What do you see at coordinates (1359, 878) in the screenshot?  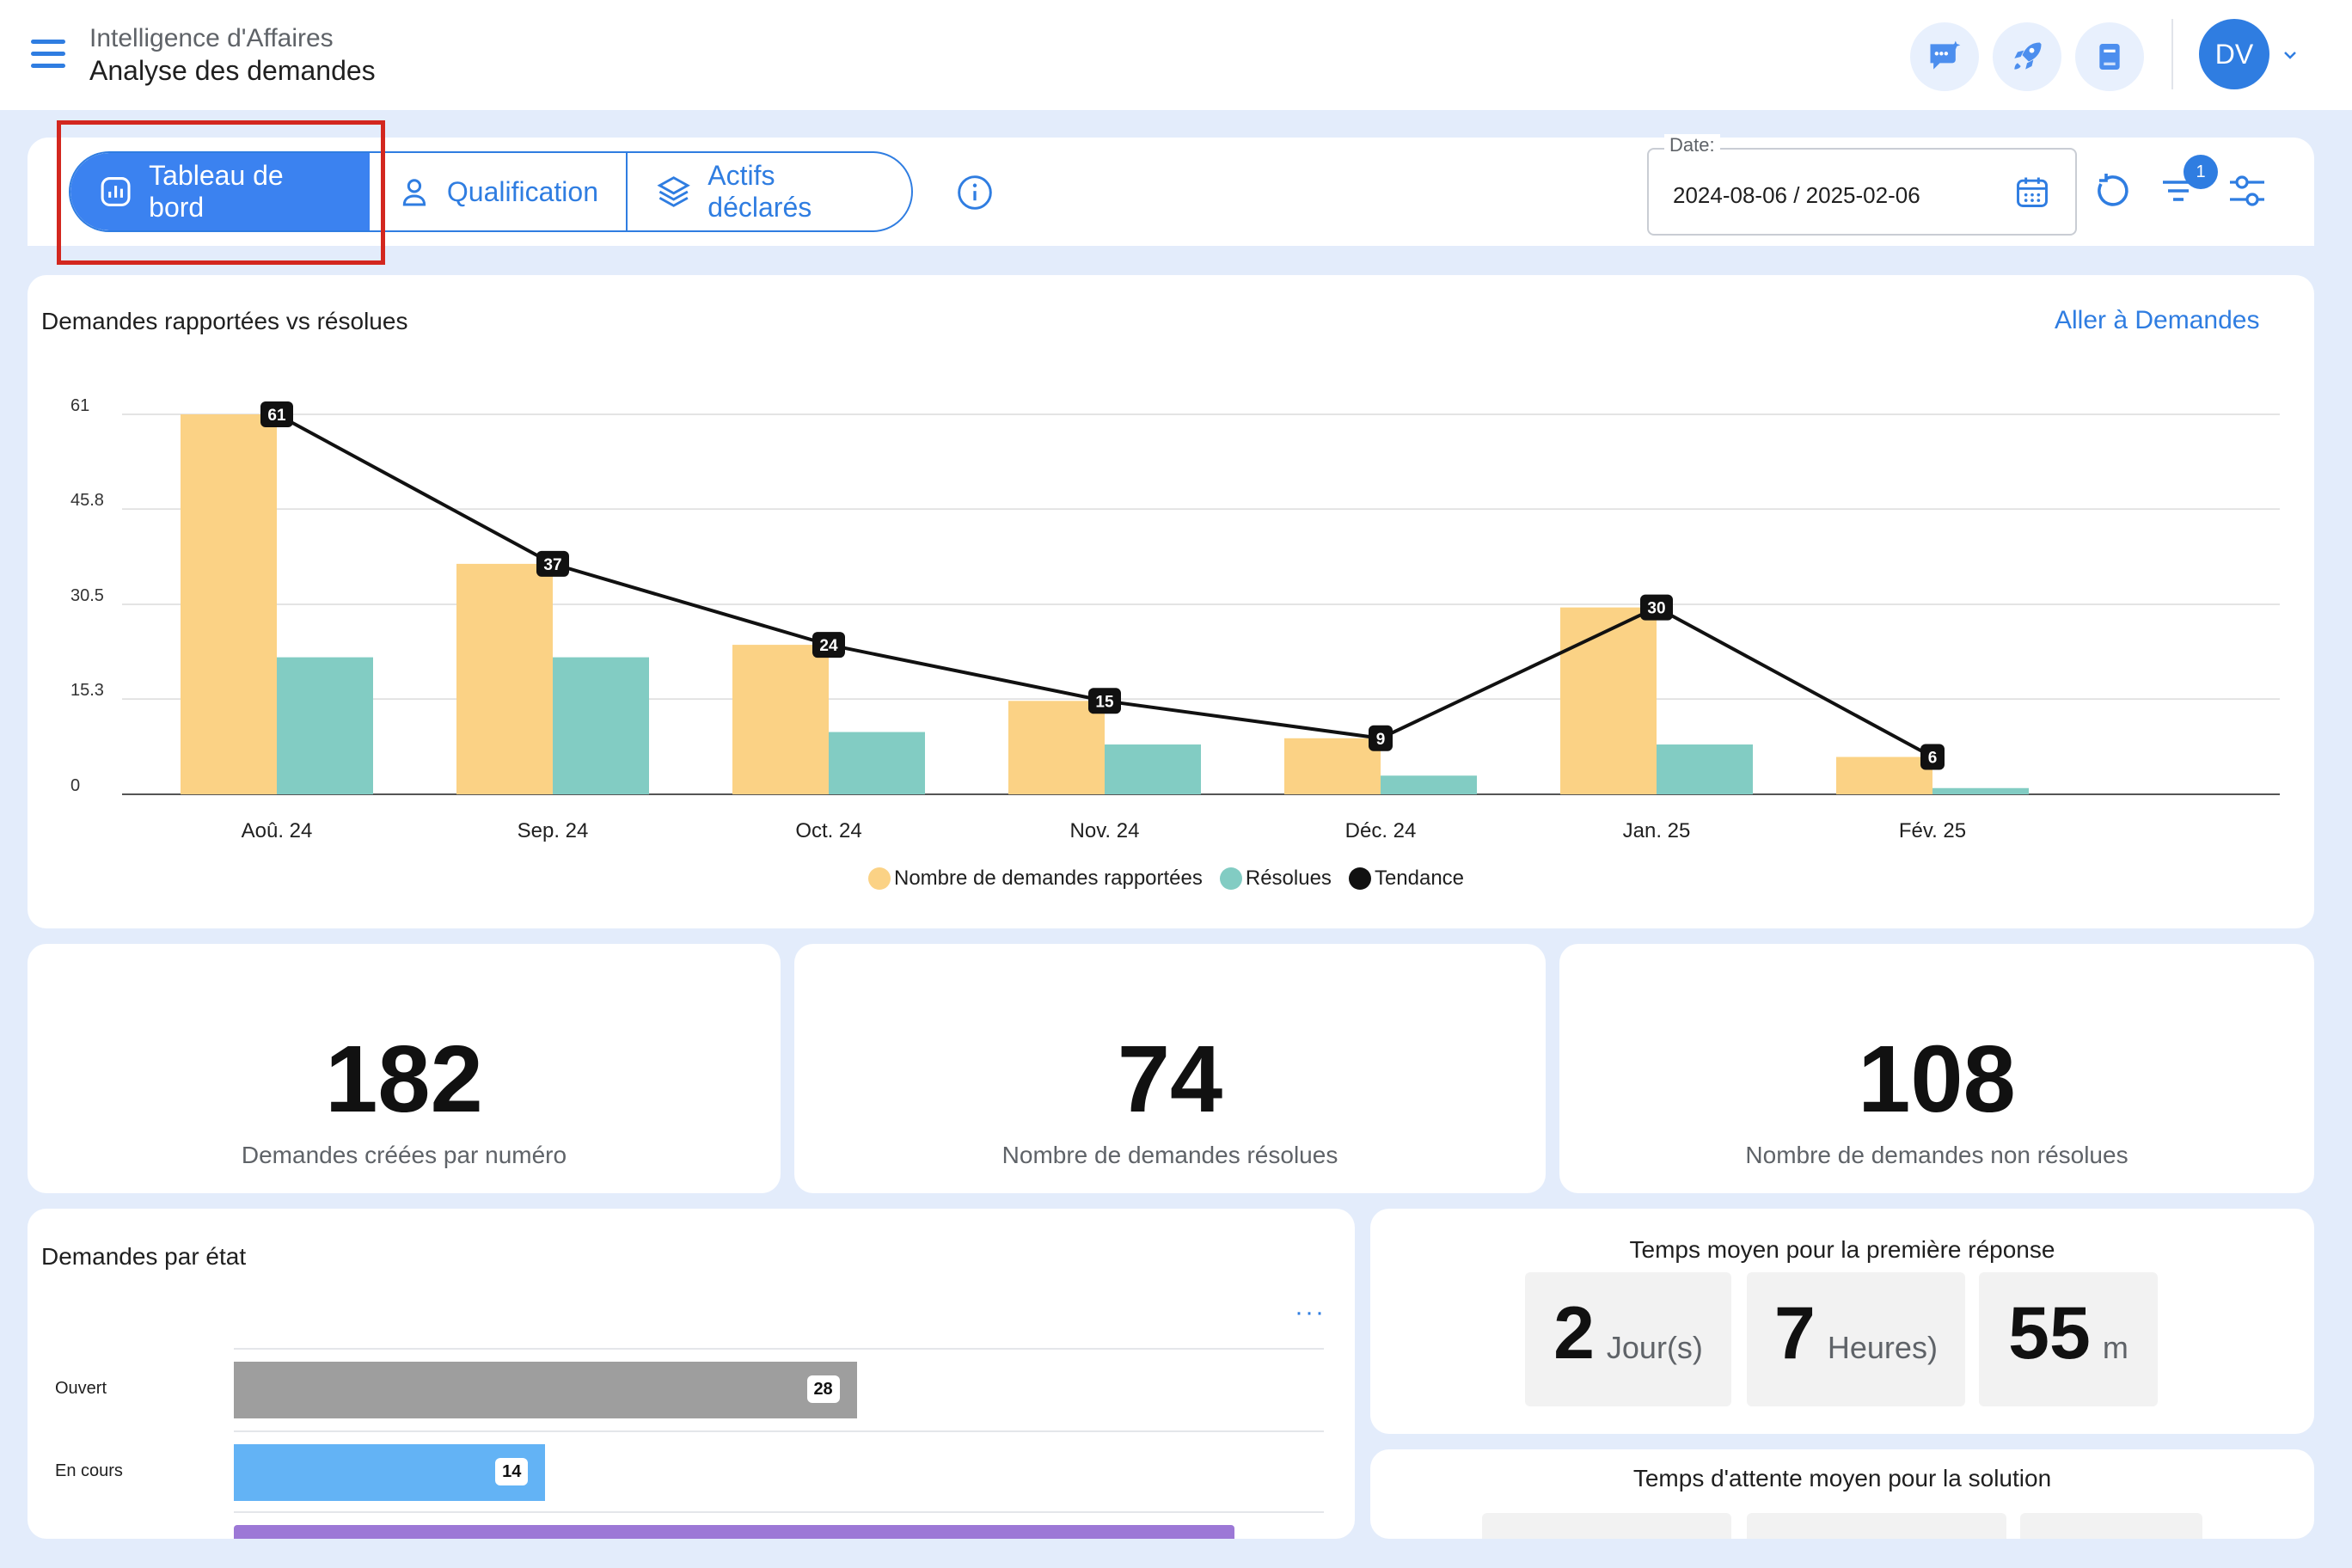 I see `legend-dot-trend` at bounding box center [1359, 878].